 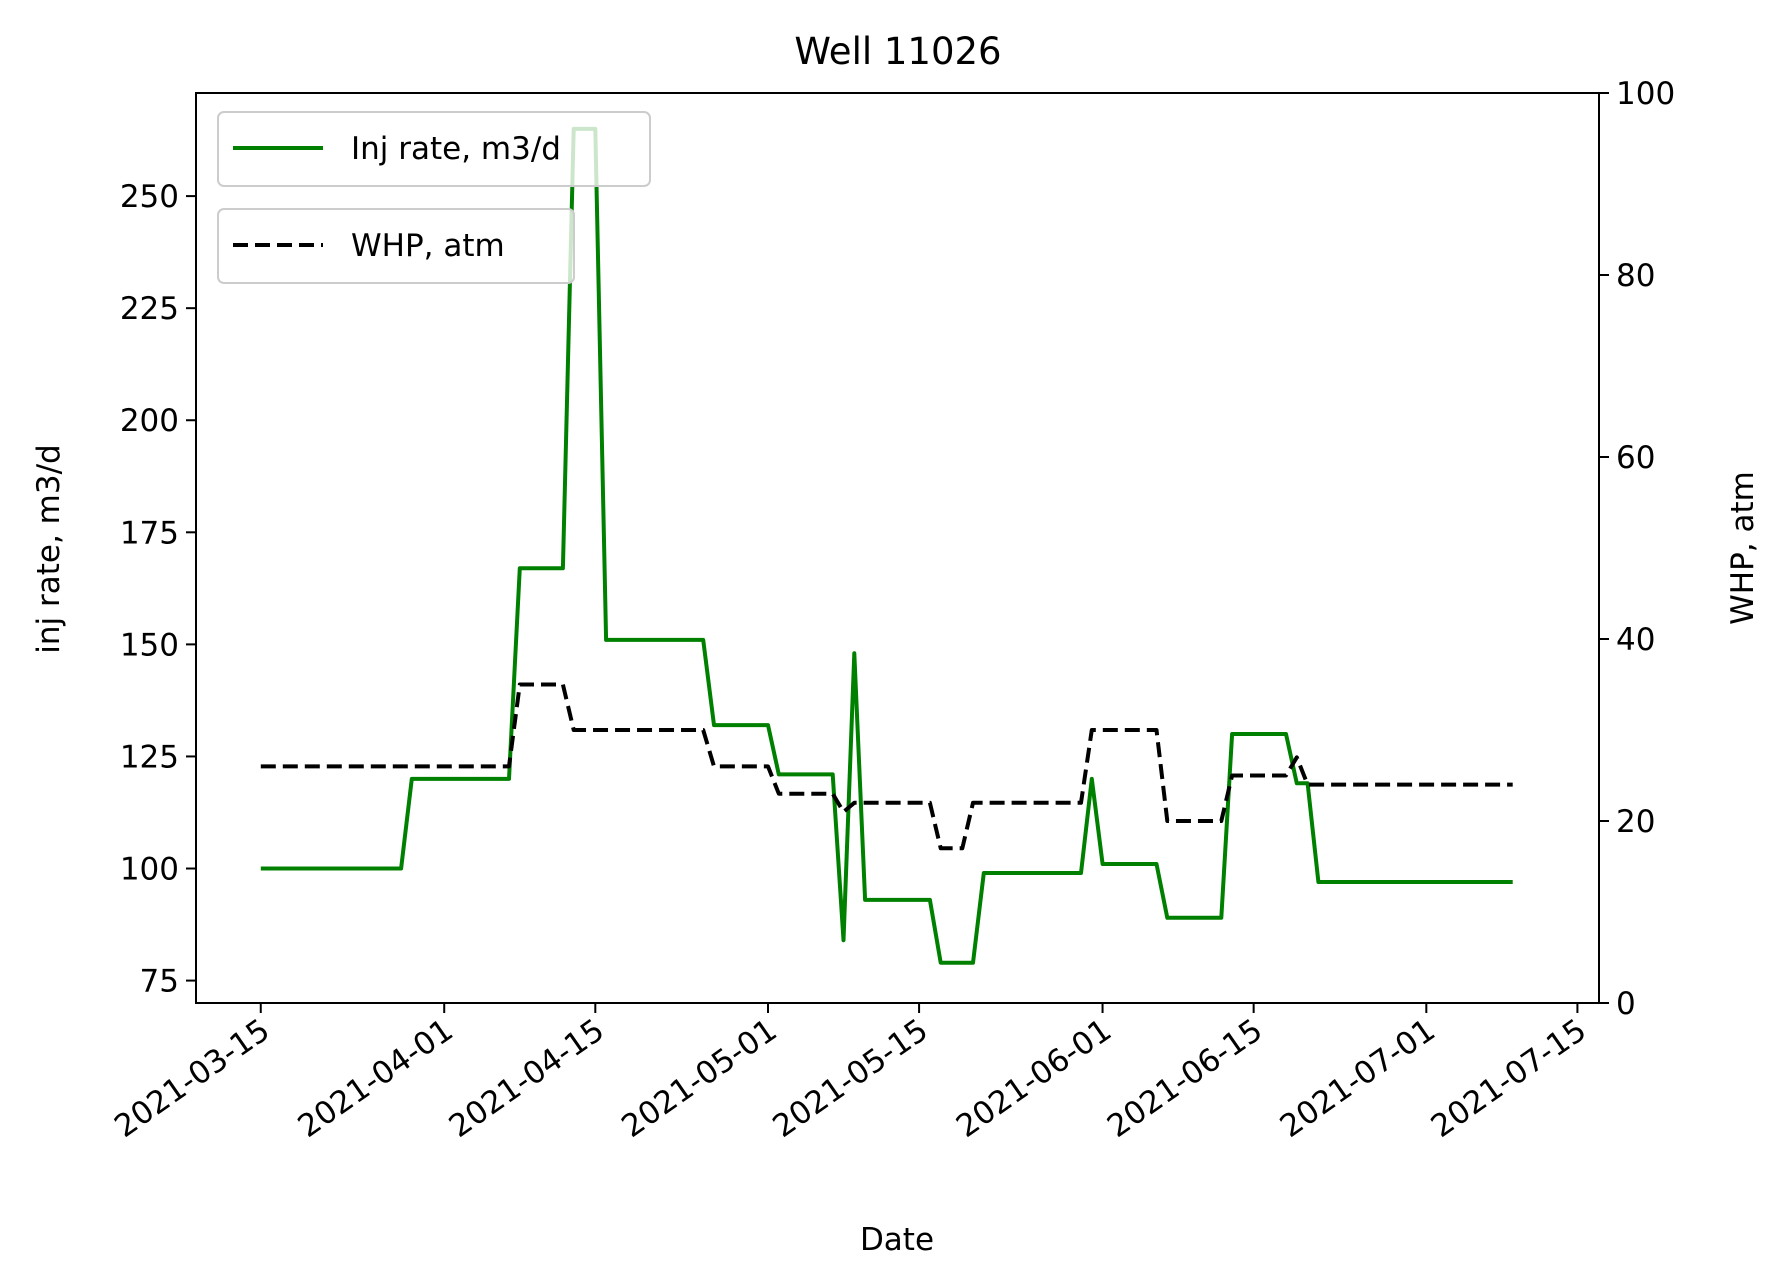 I want to click on y-right-tick-label: 20, so click(x=1635, y=822).